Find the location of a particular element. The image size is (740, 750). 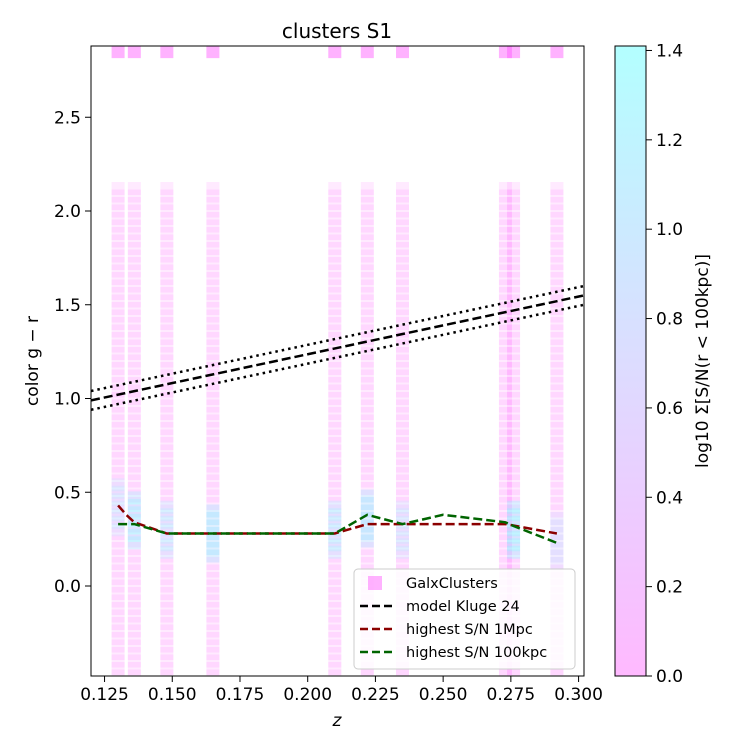

colorbar-tick-label: 1.2 is located at coordinates (669, 141).